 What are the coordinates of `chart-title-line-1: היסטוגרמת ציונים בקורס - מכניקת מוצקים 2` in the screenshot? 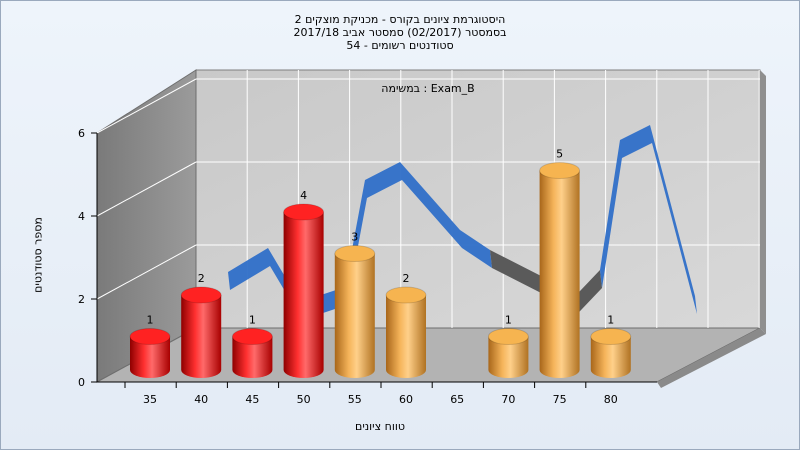 It's located at (400, 19).